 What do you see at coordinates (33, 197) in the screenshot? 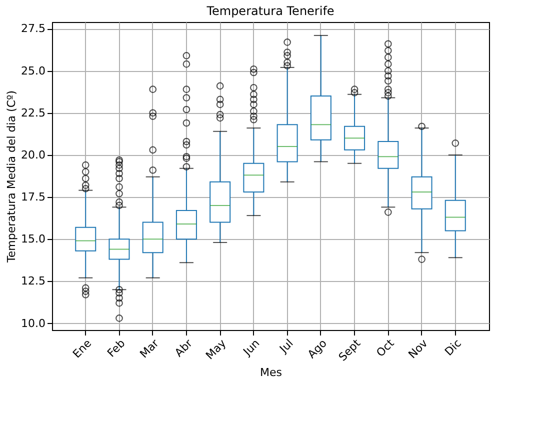
I see `y-tick-label: 17.5` at bounding box center [33, 197].